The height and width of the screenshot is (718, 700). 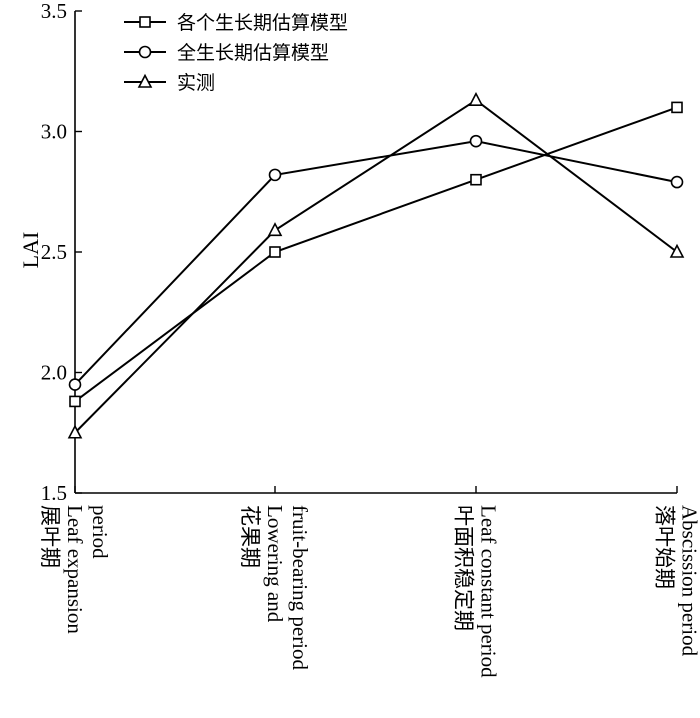 What do you see at coordinates (30, 250) in the screenshot?
I see `y-axis-title: LAI` at bounding box center [30, 250].